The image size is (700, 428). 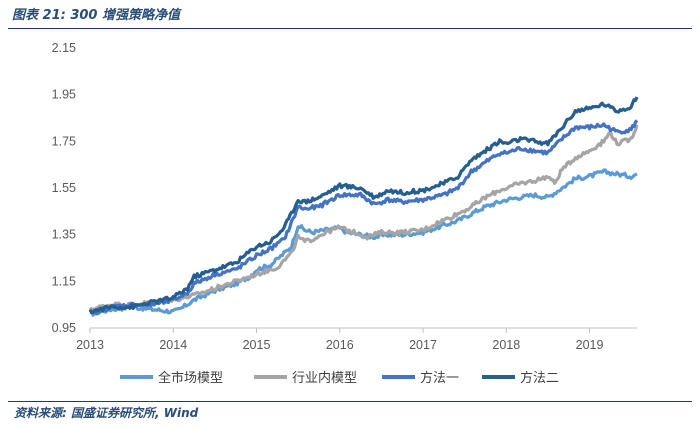 What do you see at coordinates (340, 345) in the screenshot?
I see `x-tick-label: 2016` at bounding box center [340, 345].